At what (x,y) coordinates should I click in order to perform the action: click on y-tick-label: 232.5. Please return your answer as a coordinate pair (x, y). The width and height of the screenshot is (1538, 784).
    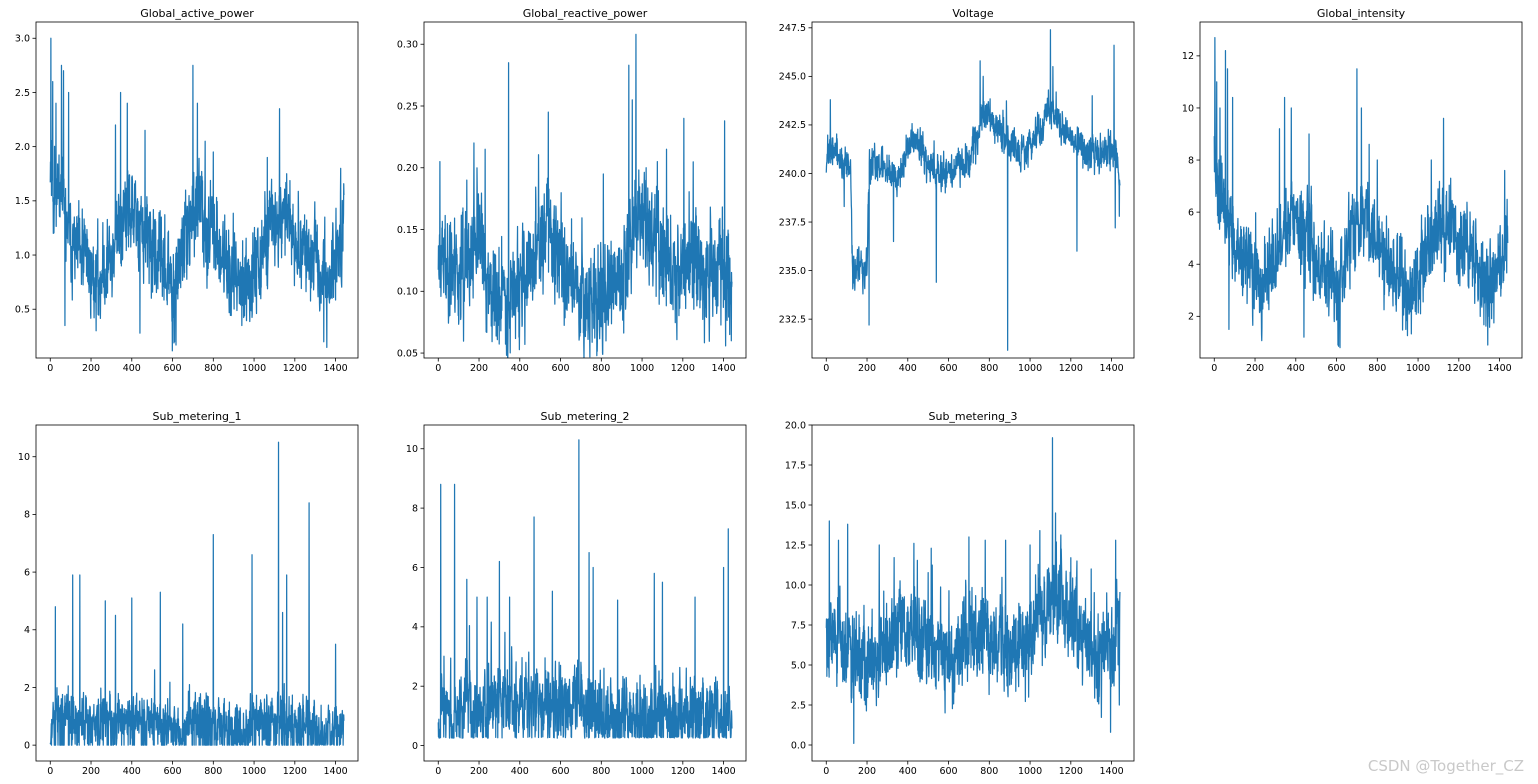
    Looking at the image, I should click on (792, 319).